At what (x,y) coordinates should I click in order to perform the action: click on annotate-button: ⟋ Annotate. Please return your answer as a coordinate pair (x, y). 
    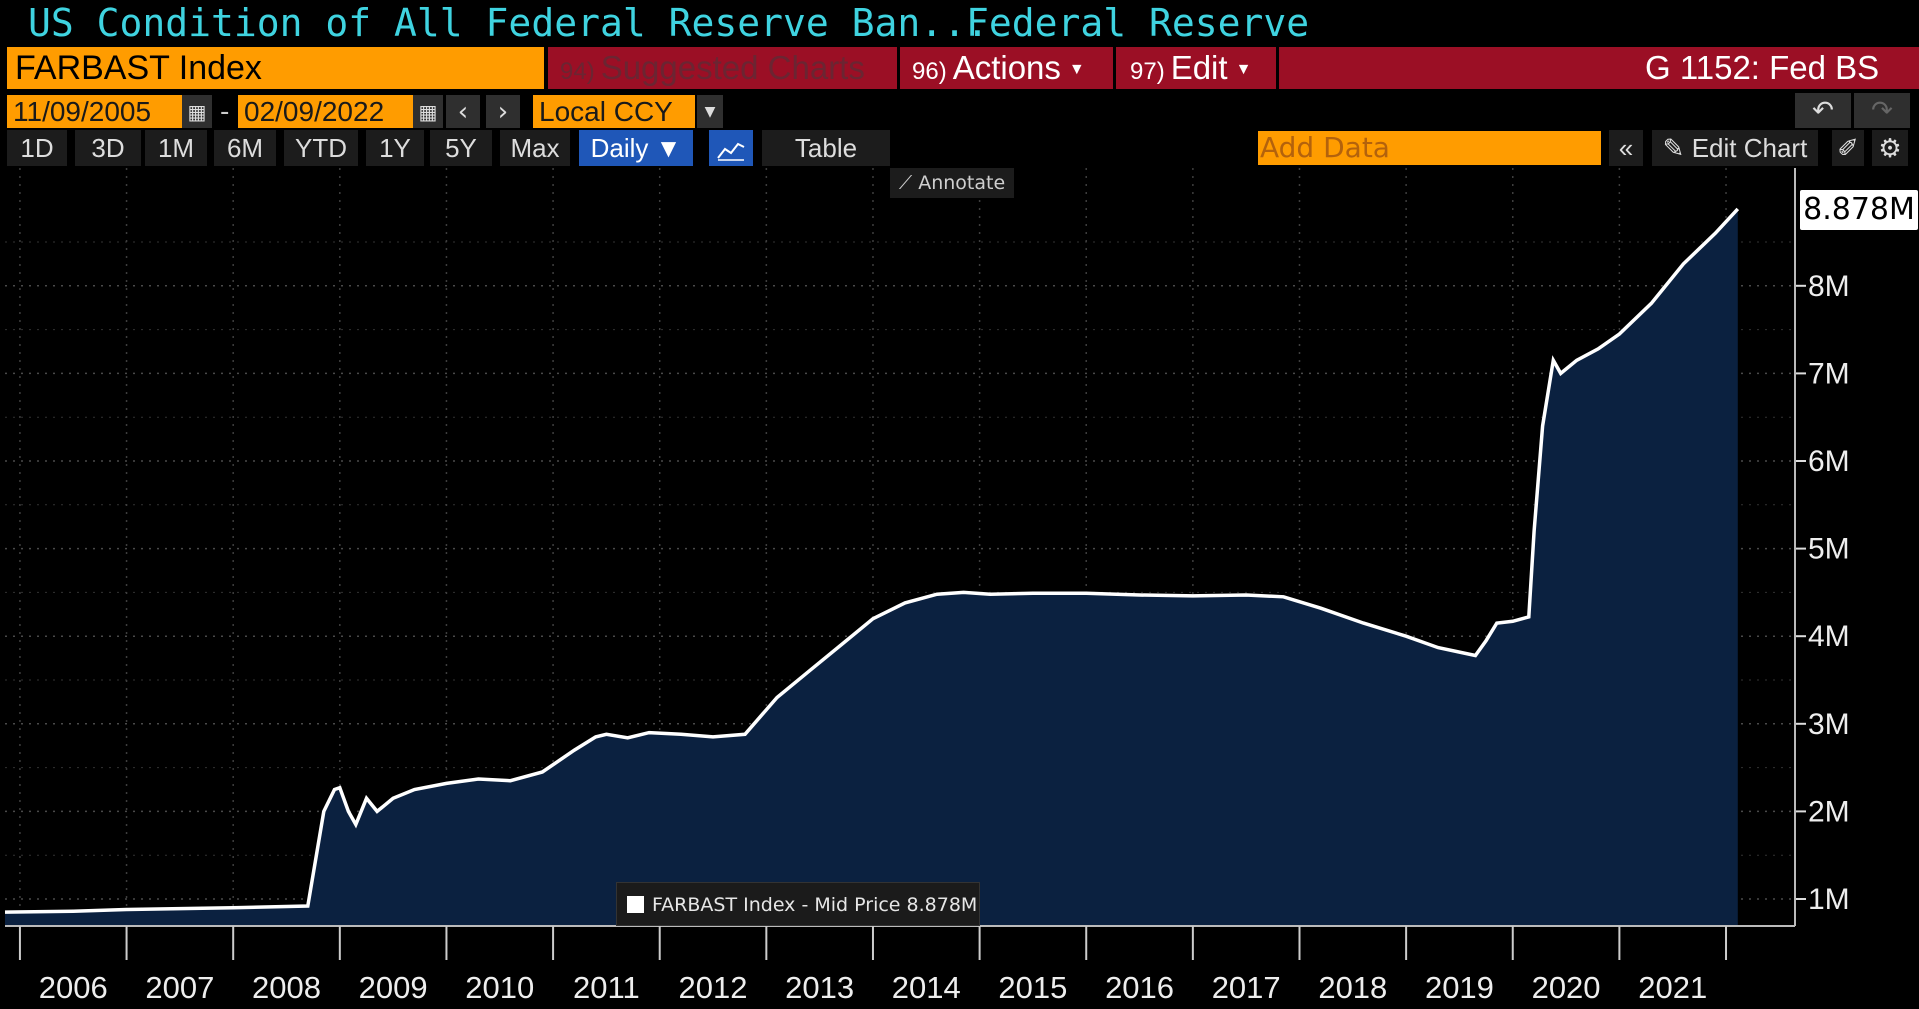
    Looking at the image, I should click on (952, 183).